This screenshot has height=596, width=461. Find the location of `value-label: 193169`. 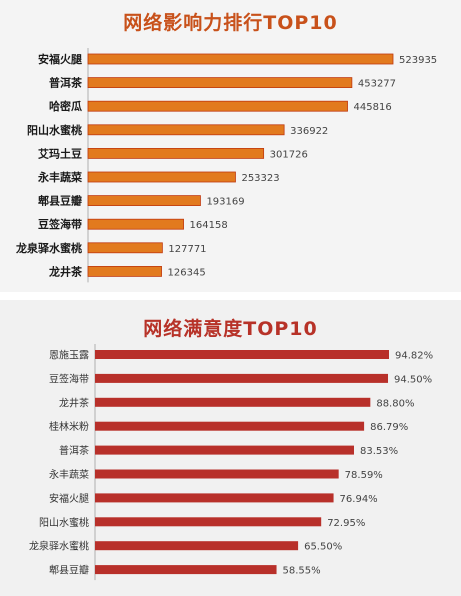

value-label: 193169 is located at coordinates (225, 202).